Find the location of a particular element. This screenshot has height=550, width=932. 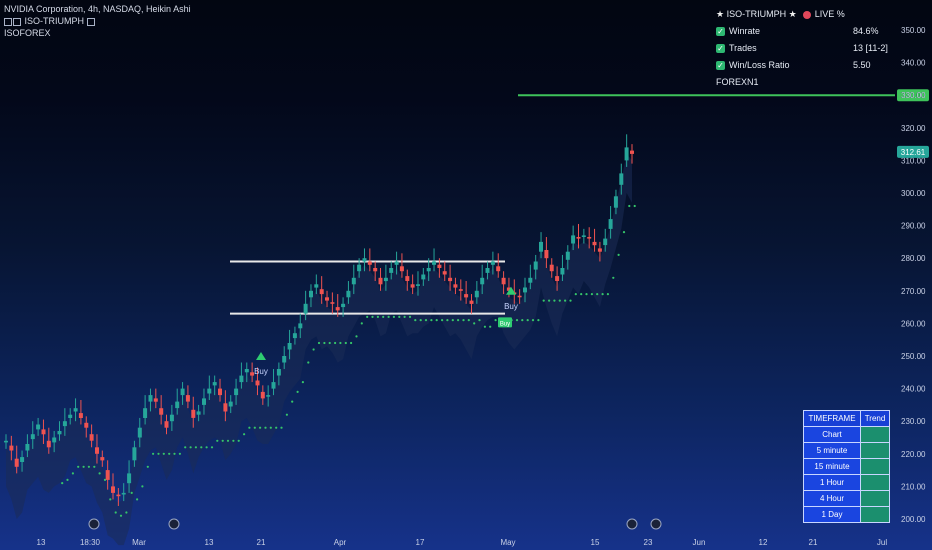

table-row: 1 Hour · is located at coordinates (846, 482).